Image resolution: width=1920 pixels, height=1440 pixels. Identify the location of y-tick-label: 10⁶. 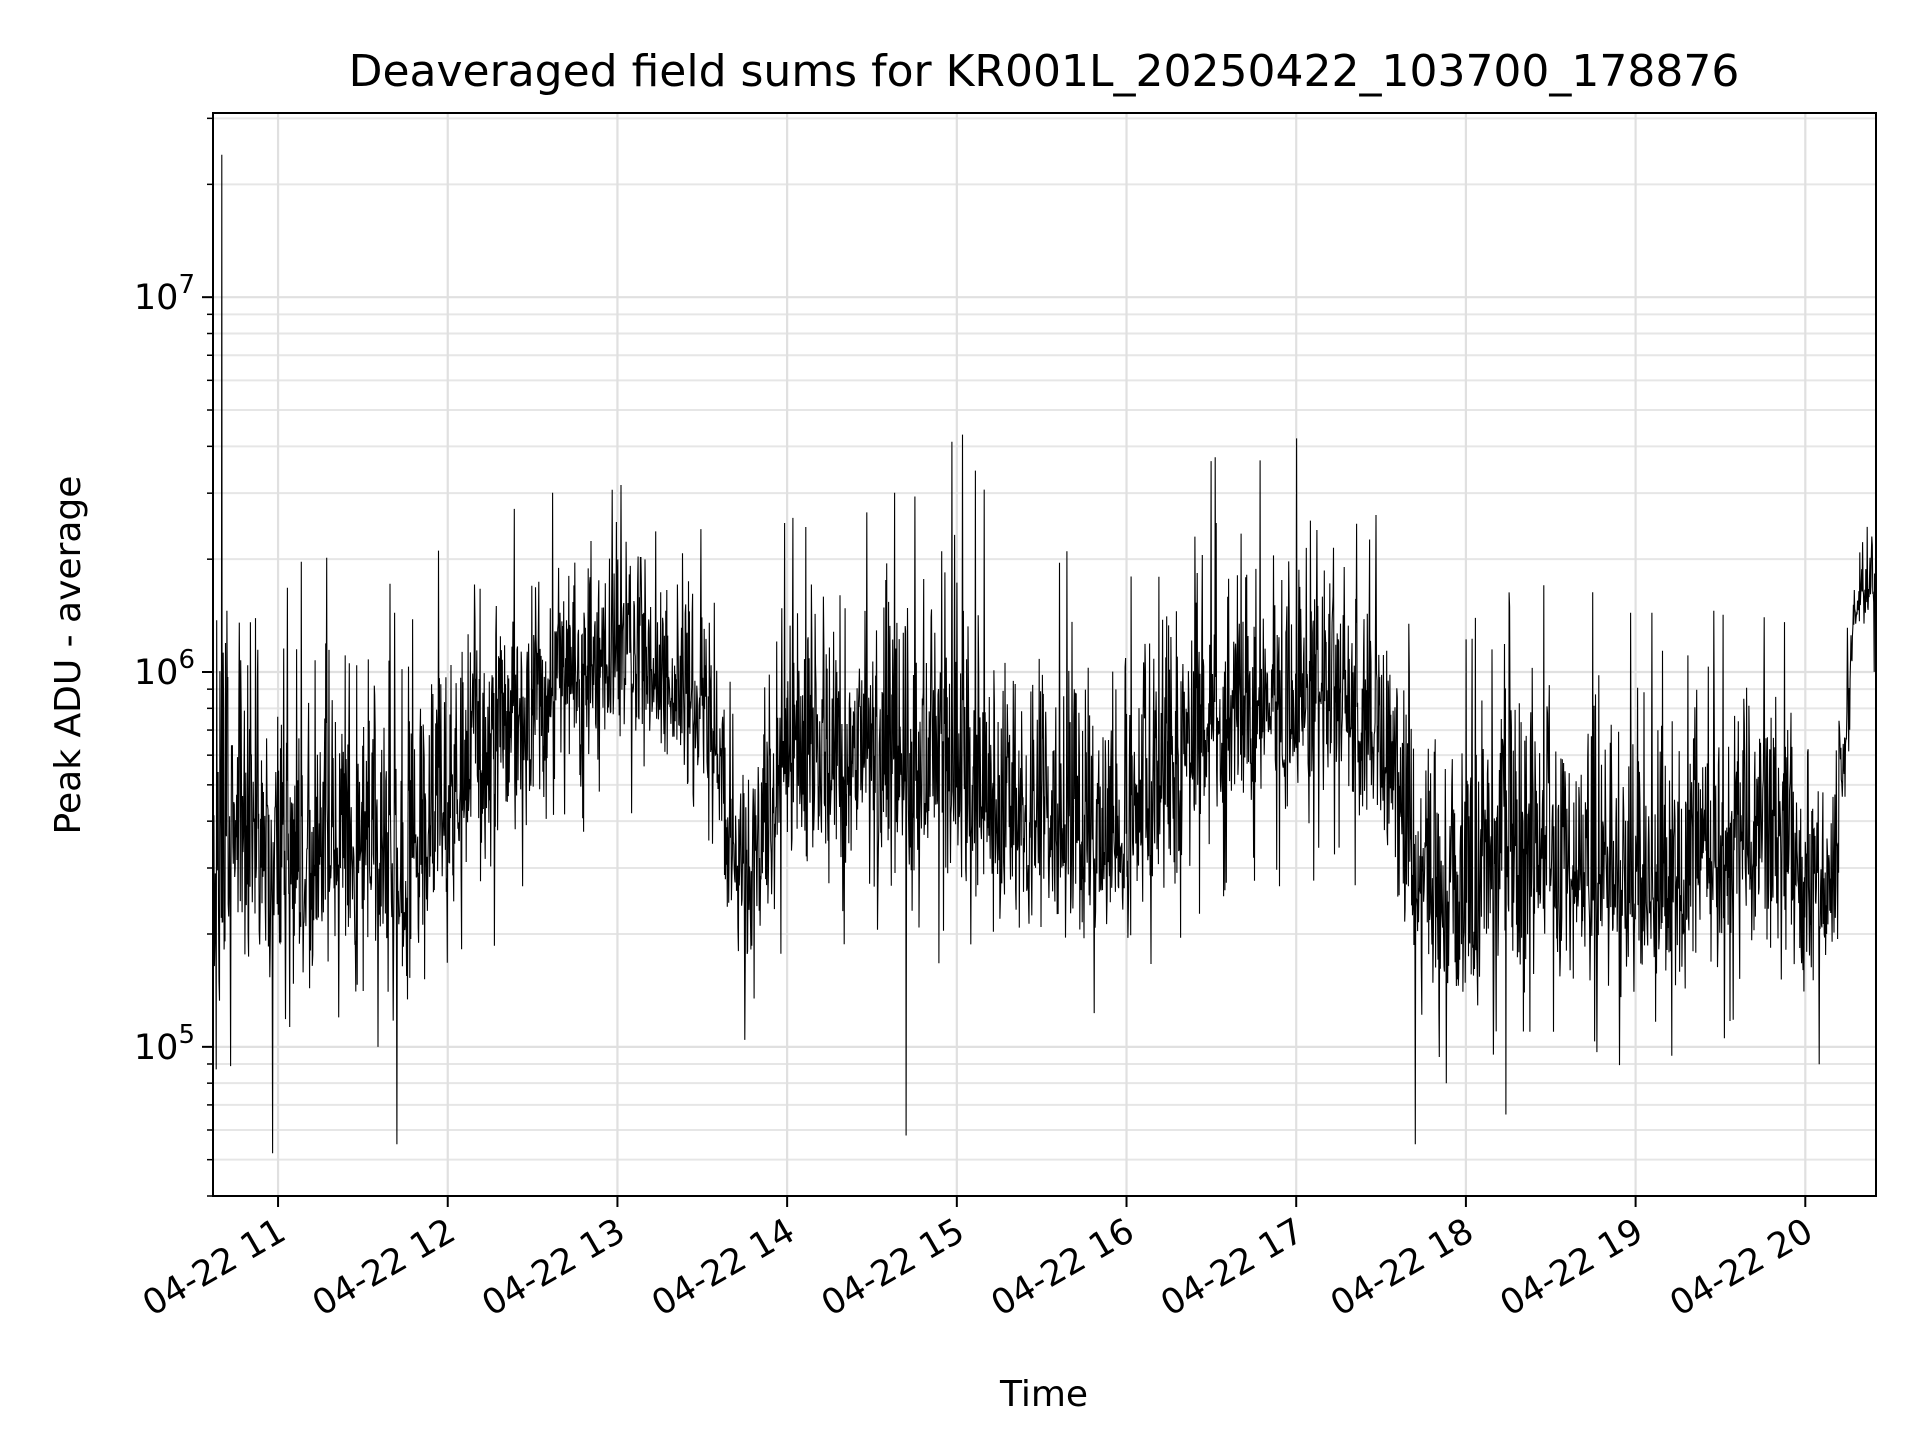
(164, 669).